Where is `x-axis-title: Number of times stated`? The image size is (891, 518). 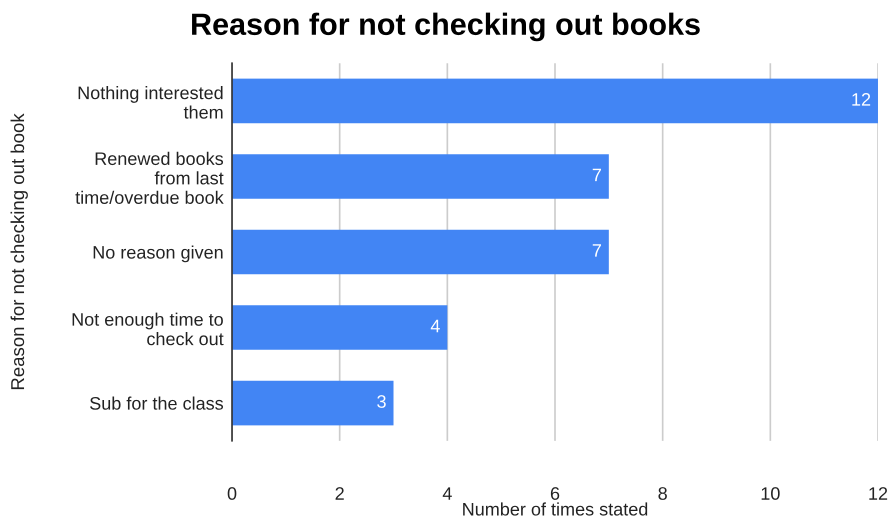 x-axis-title: Number of times stated is located at coordinates (555, 509).